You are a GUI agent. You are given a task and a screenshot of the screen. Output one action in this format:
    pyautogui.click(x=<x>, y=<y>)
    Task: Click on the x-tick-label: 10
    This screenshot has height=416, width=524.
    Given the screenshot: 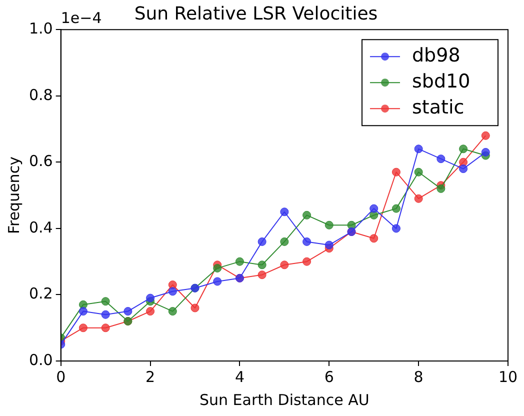 What is the action you would take?
    pyautogui.click(x=508, y=377)
    